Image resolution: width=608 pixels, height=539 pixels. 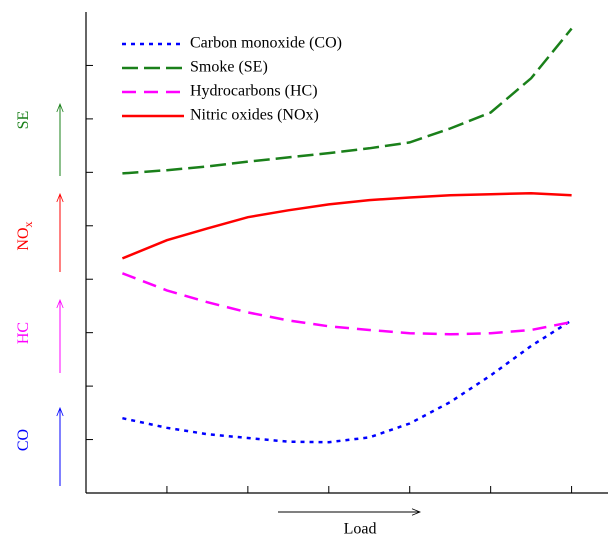 I want to click on side-label-text: HC, so click(x=23, y=333).